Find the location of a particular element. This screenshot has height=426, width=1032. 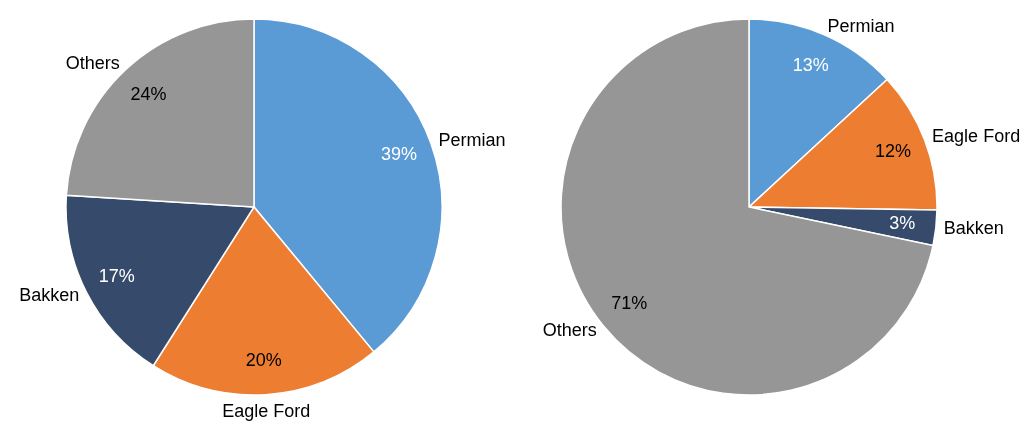

data-label: 13% is located at coordinates (810, 64).